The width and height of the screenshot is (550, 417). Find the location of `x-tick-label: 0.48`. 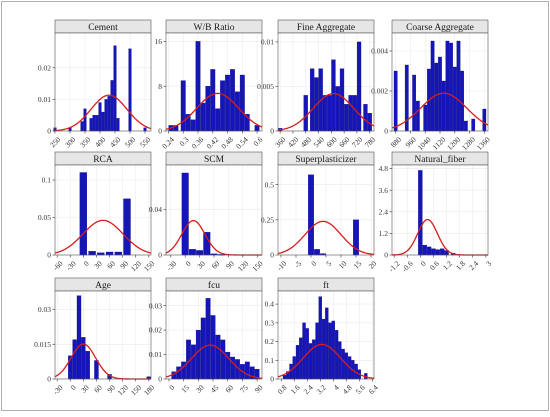

x-tick-label: 0.48 is located at coordinates (227, 143).